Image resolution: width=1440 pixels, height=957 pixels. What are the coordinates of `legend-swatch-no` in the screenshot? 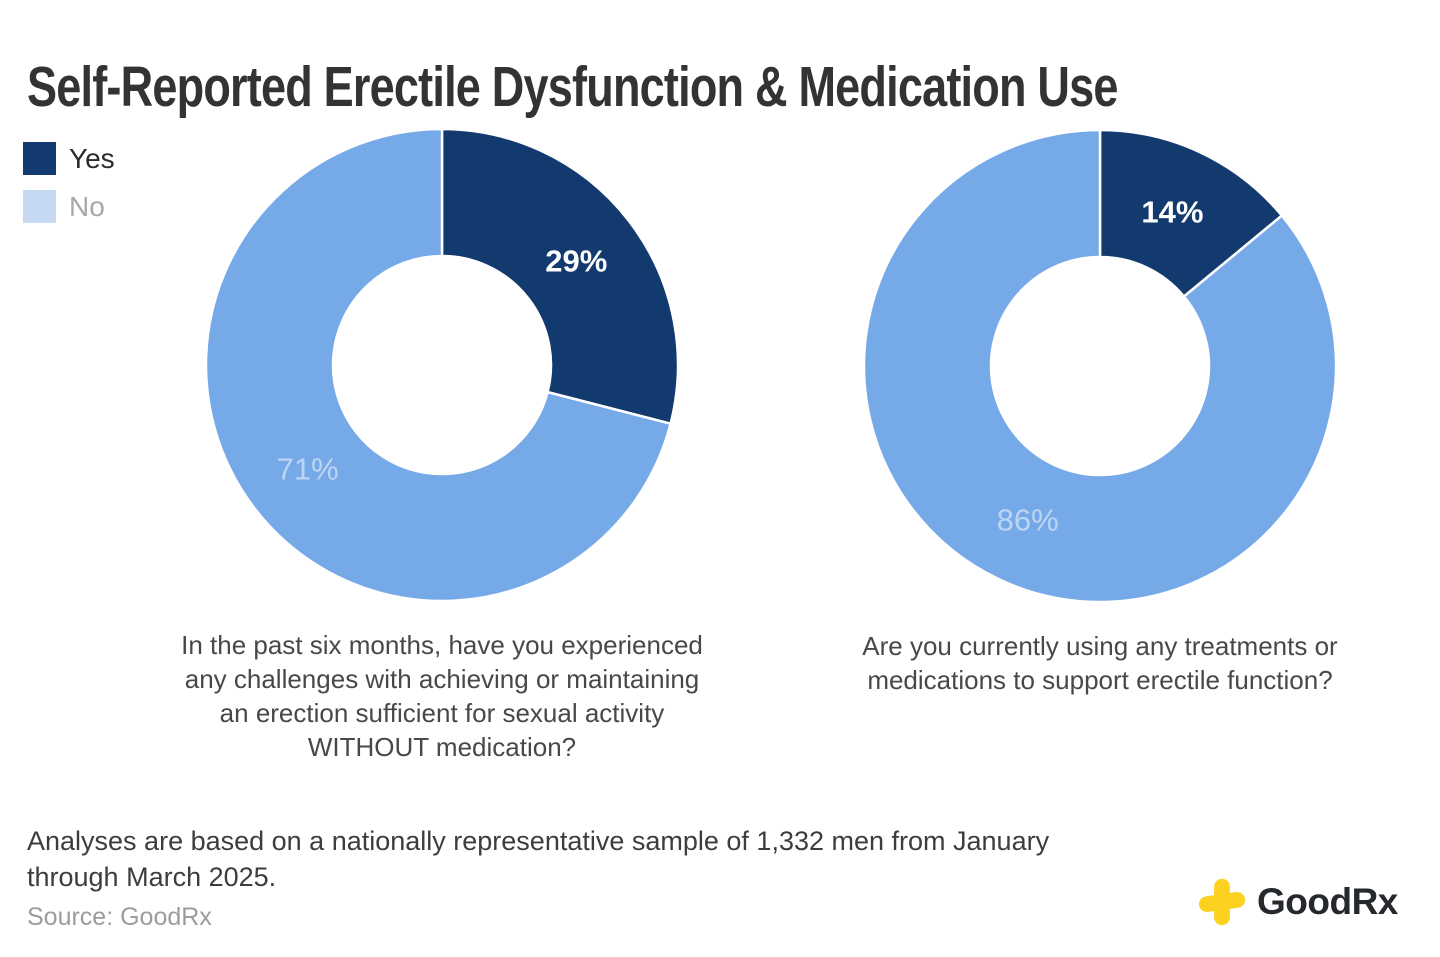 It's located at (39, 206).